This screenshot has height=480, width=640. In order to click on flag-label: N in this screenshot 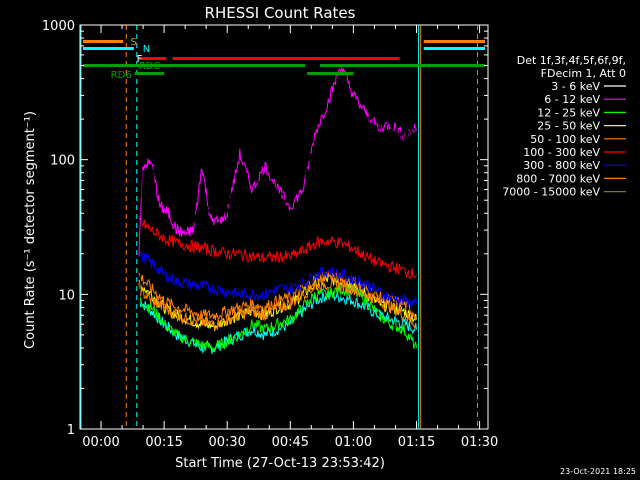, I will do `click(146, 49)`.